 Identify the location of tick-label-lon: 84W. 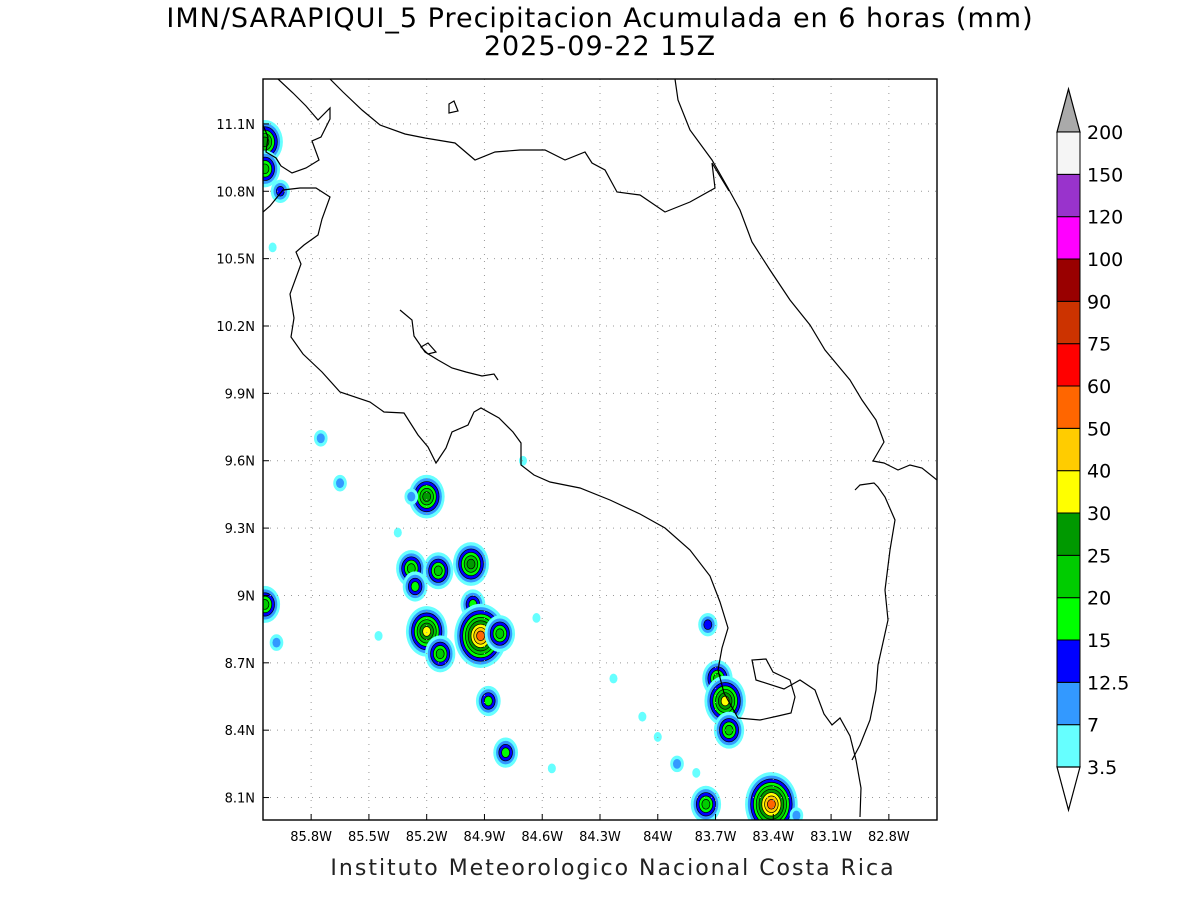
(658, 837).